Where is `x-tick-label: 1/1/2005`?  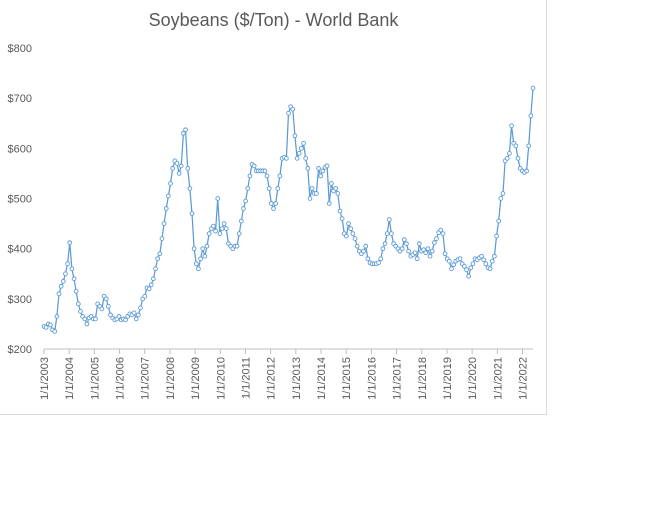
x-tick-label: 1/1/2005 is located at coordinates (95, 378).